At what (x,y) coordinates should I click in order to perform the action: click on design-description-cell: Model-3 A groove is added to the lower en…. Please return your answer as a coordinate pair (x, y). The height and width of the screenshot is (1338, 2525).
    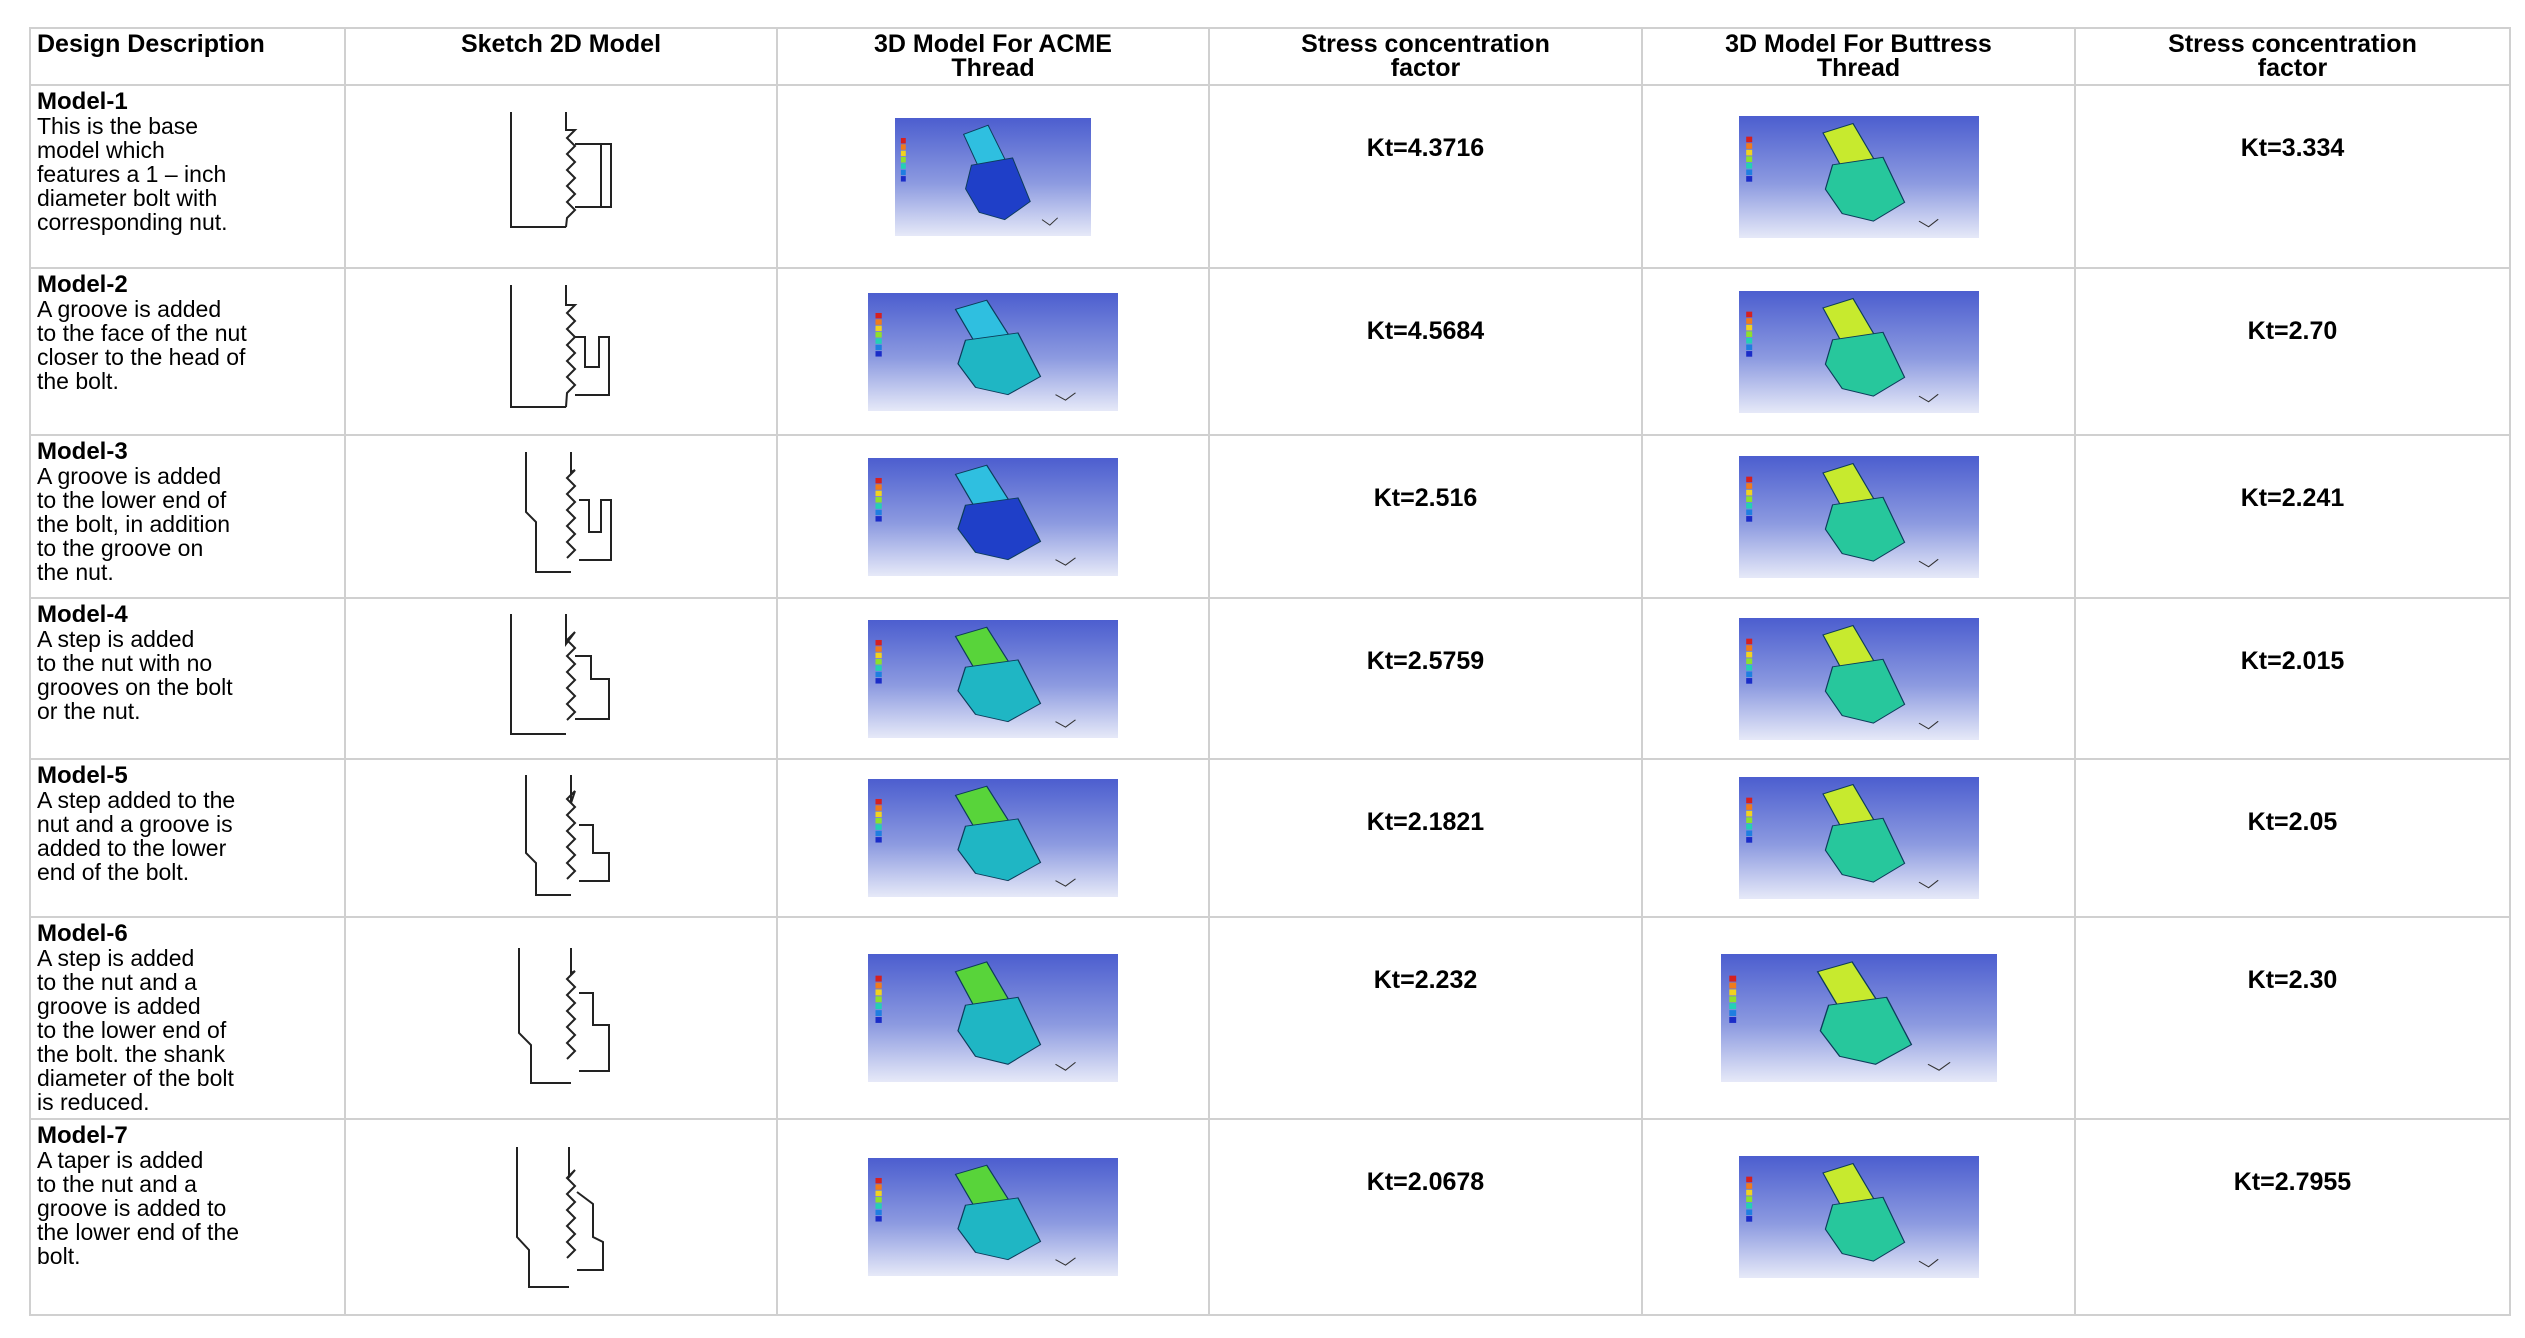
    Looking at the image, I should click on (187, 516).